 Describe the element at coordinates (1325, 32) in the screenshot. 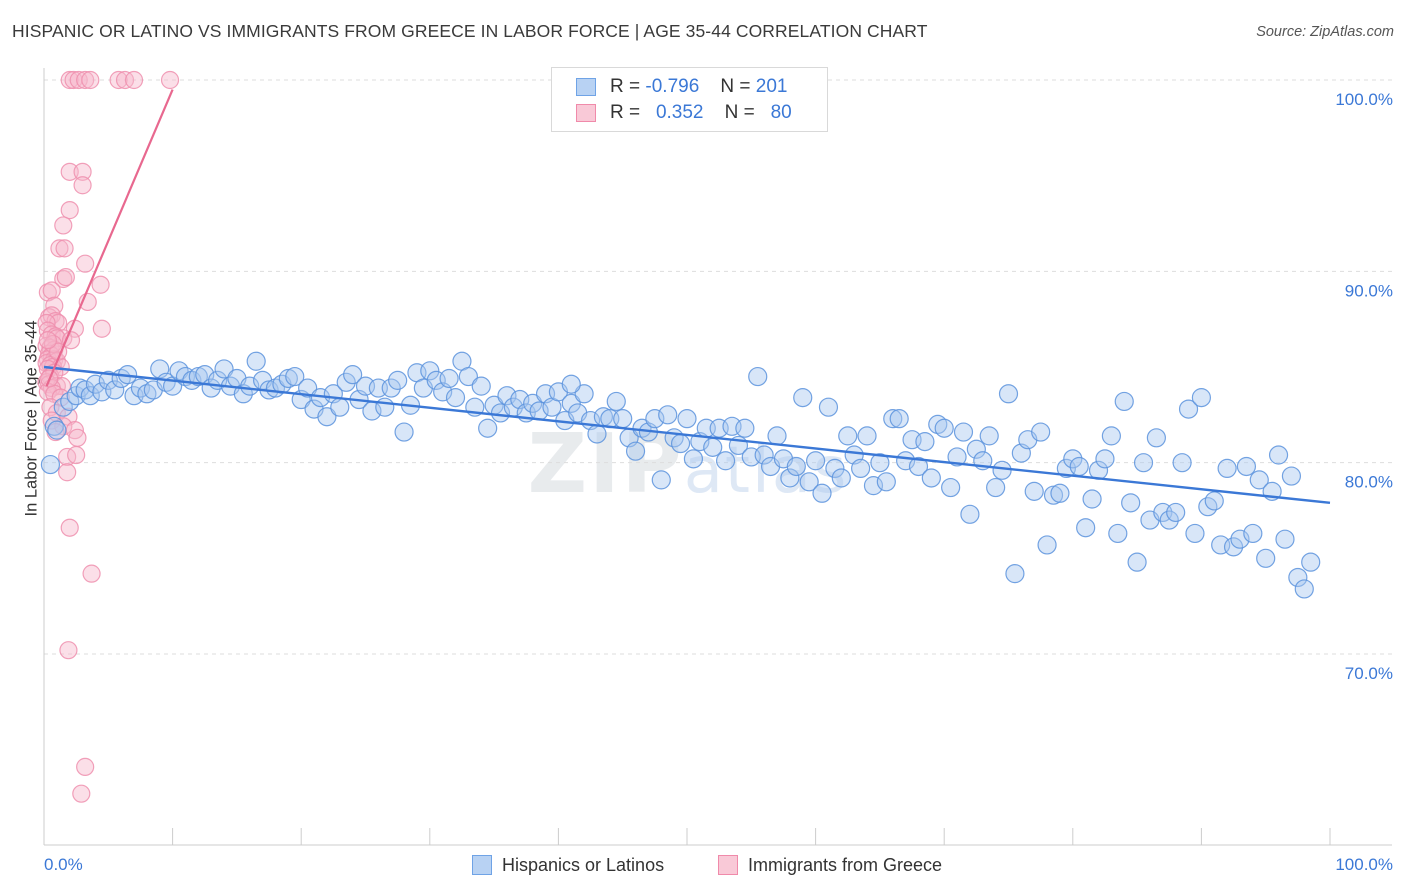

I see `source-label: Source: ZipAtlas.com` at that location.